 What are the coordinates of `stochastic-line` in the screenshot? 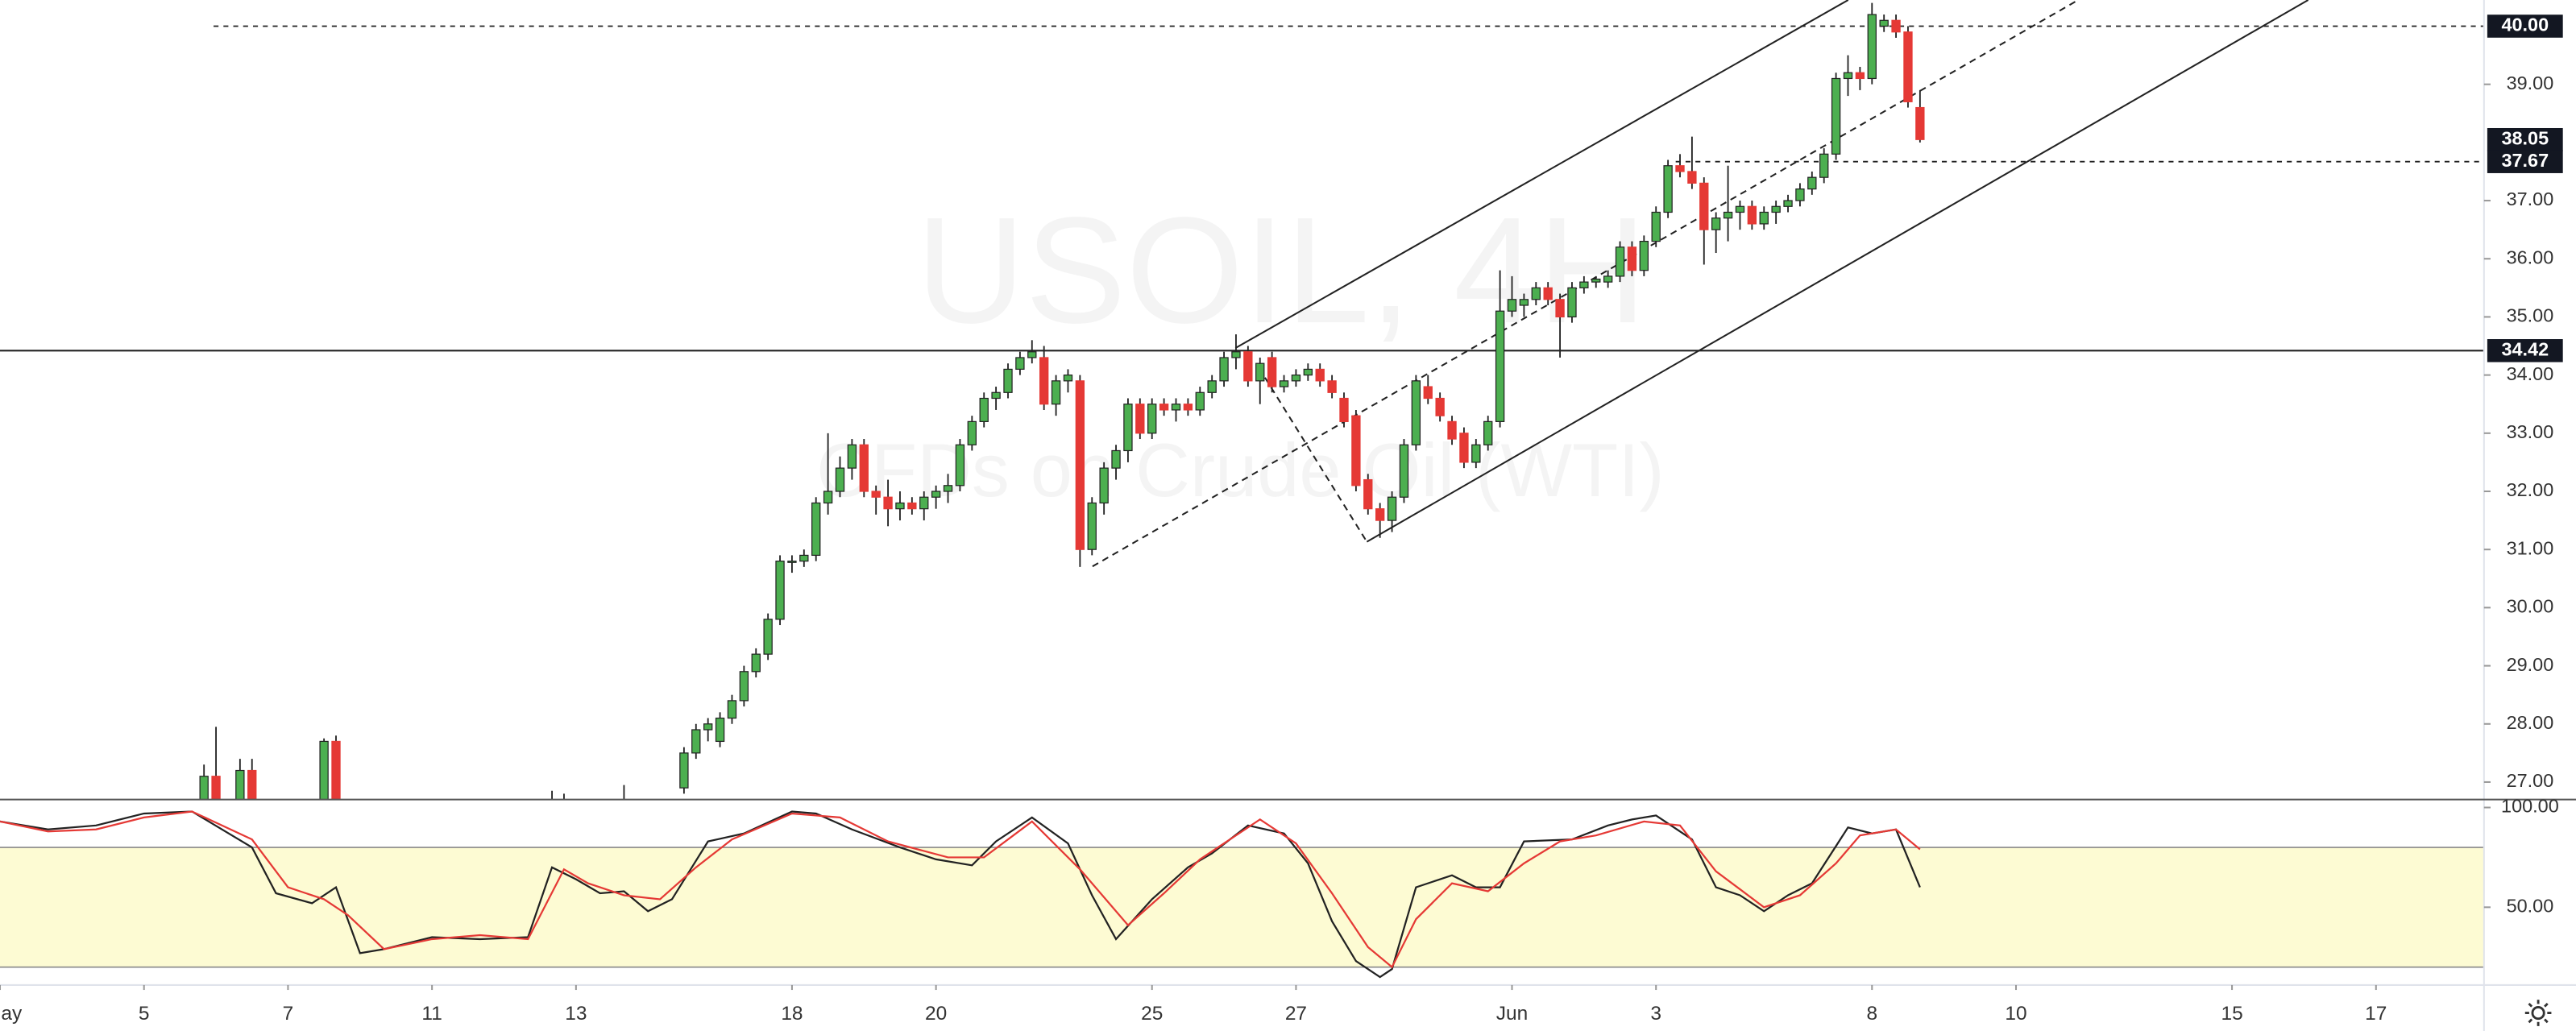 It's located at (960, 889).